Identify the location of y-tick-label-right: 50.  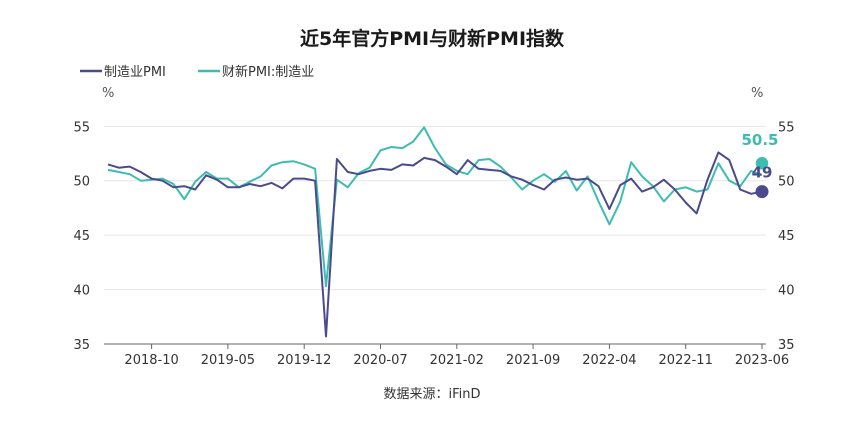
(786, 182).